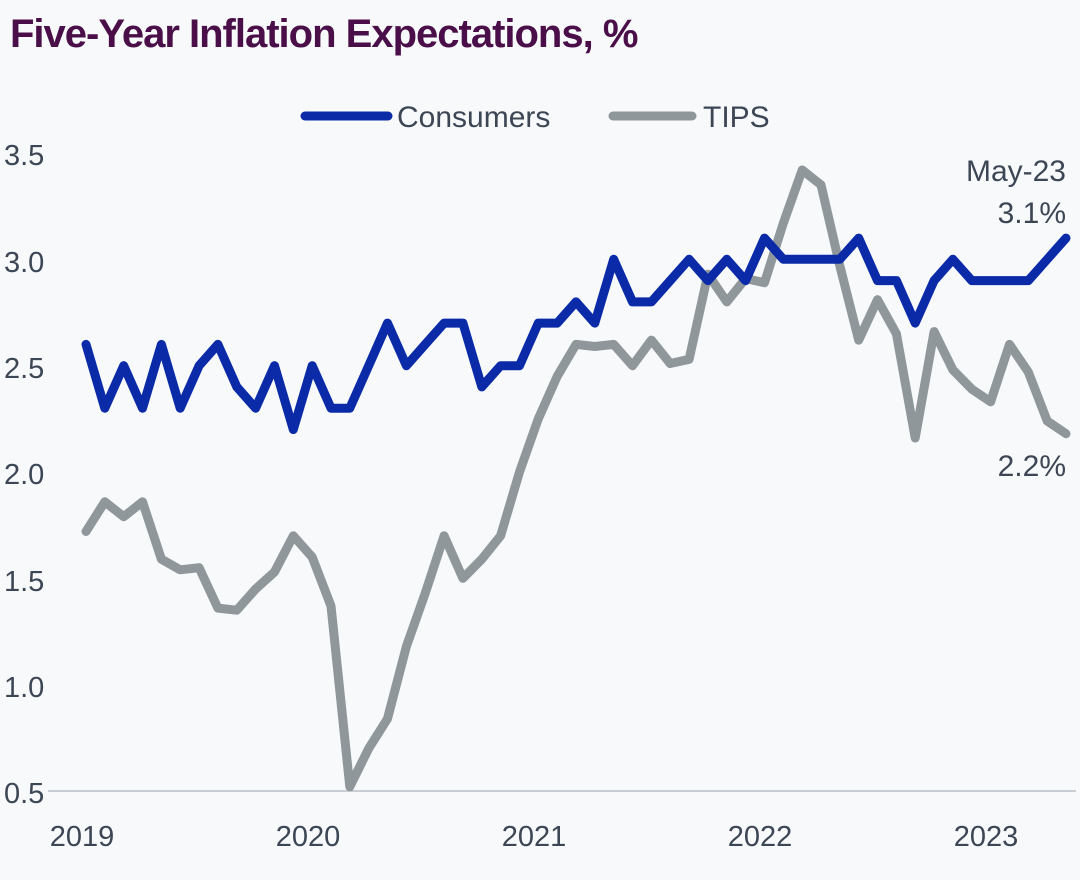 The image size is (1080, 880). Describe the element at coordinates (1032, 466) in the screenshot. I see `annotation-tips-value: 2.2%` at that location.